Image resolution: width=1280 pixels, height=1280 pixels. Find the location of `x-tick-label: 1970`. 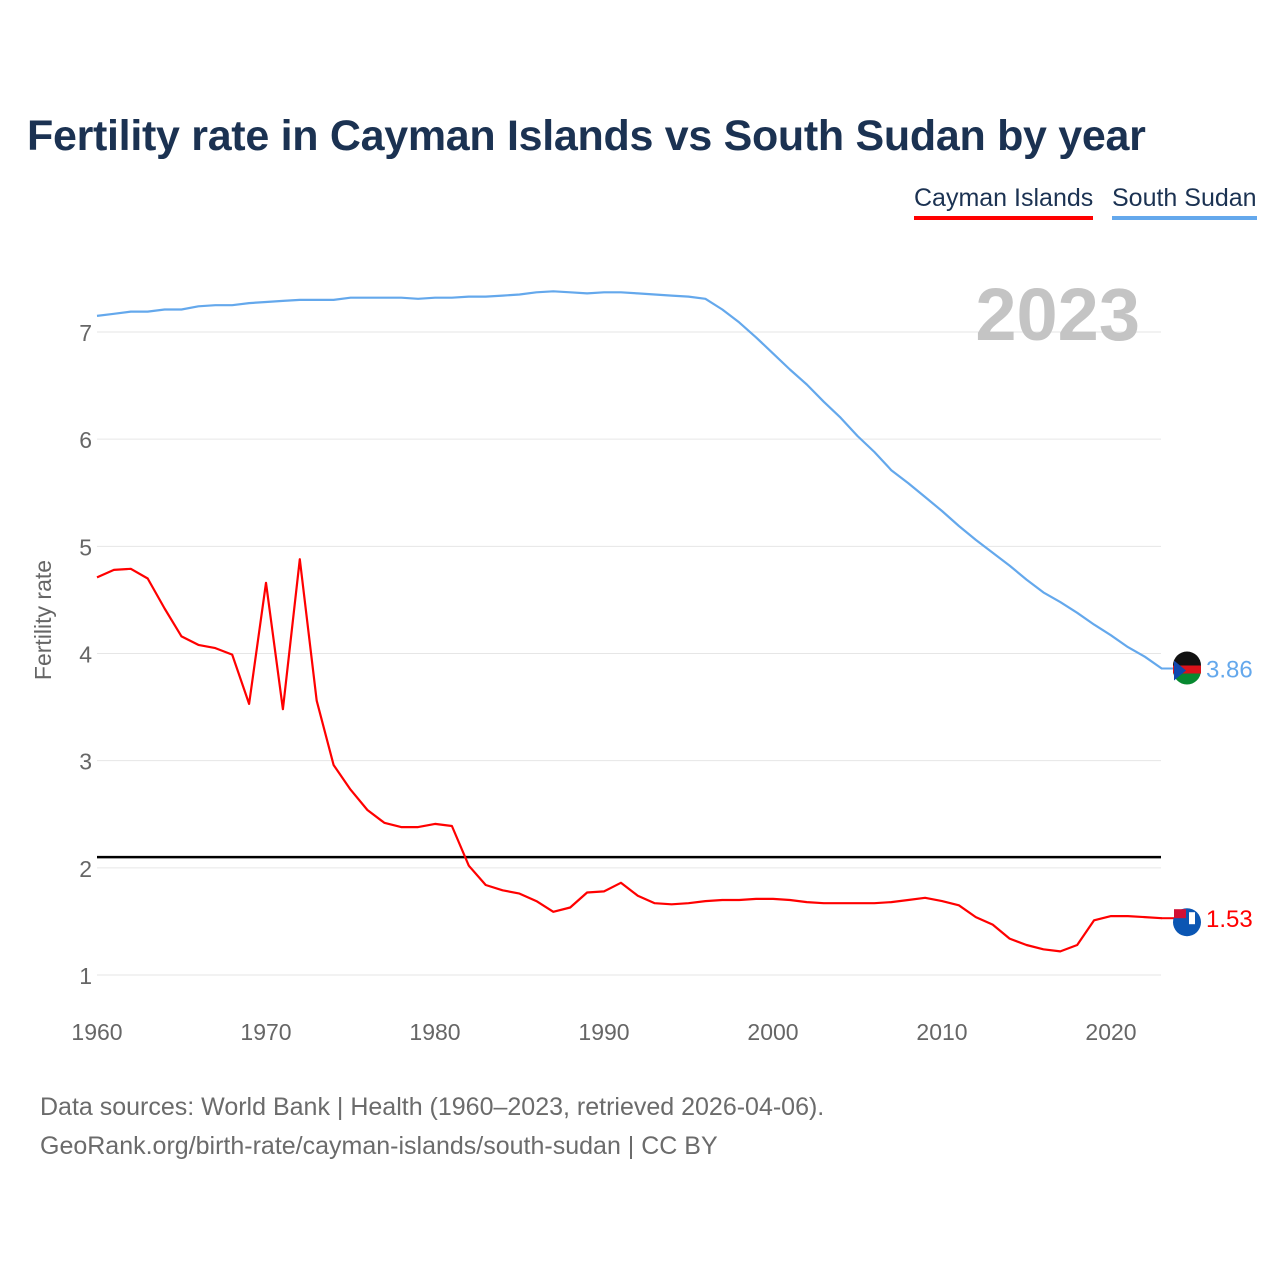

x-tick-label: 1970 is located at coordinates (265, 1032).